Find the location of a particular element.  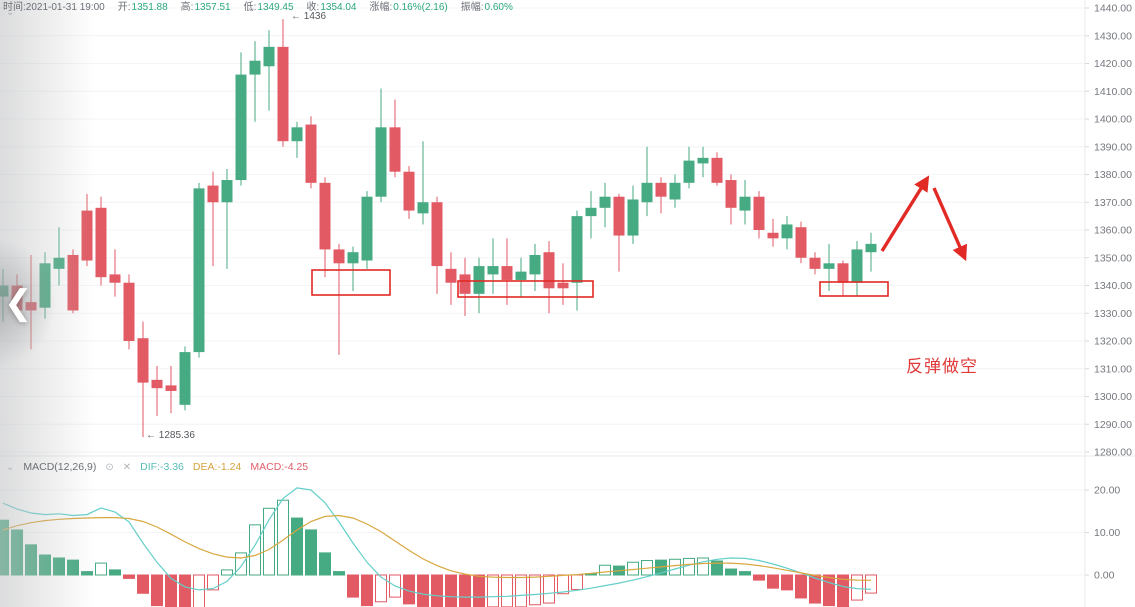

price-tick-label: 1410.00 is located at coordinates (1113, 92).